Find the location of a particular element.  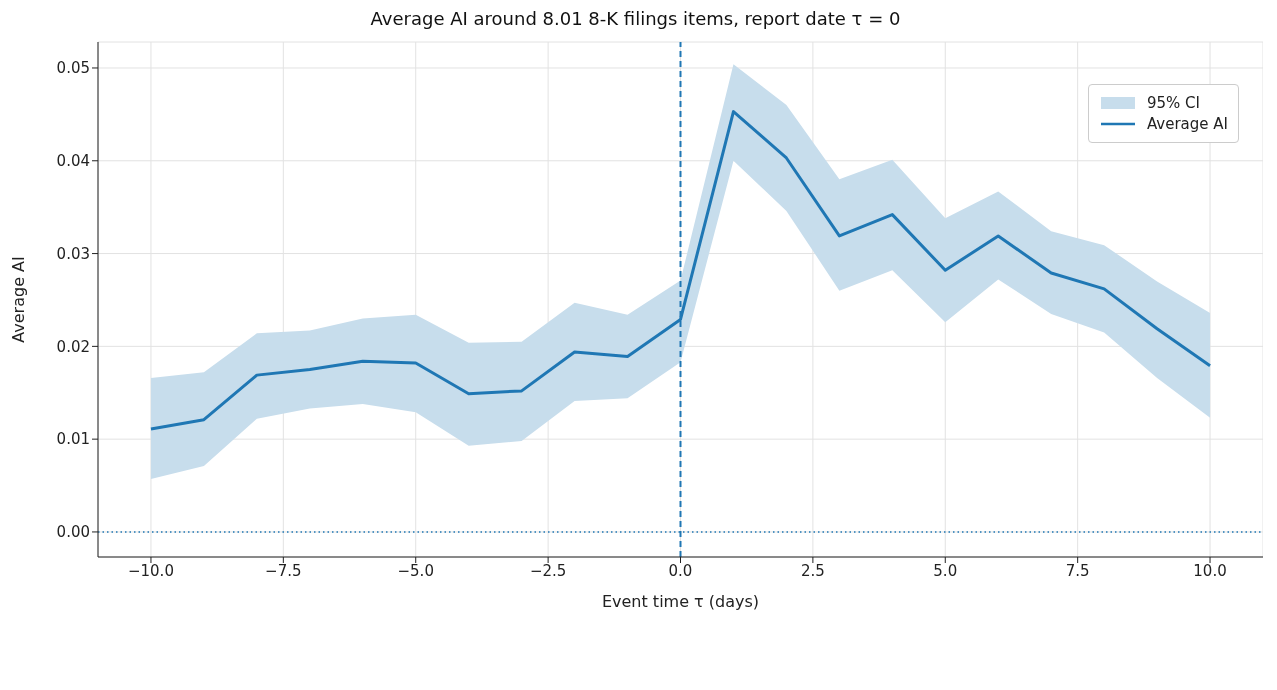

x-axis-title: Event time τ (days) is located at coordinates (680, 601).